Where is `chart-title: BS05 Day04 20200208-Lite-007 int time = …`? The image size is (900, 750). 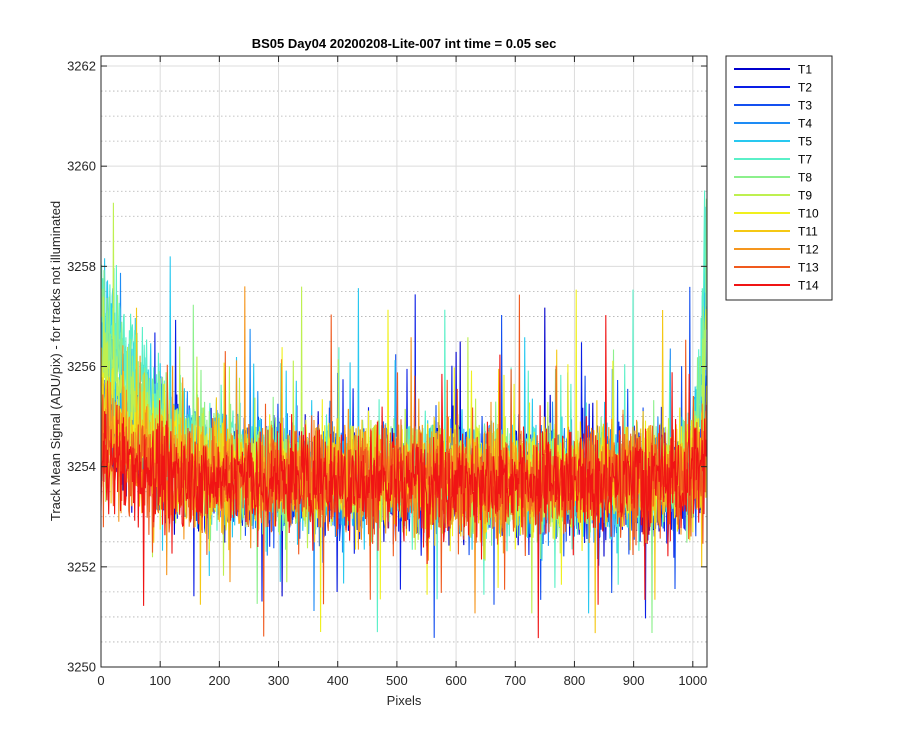
chart-title: BS05 Day04 20200208-Lite-007 int time = … is located at coordinates (404, 43).